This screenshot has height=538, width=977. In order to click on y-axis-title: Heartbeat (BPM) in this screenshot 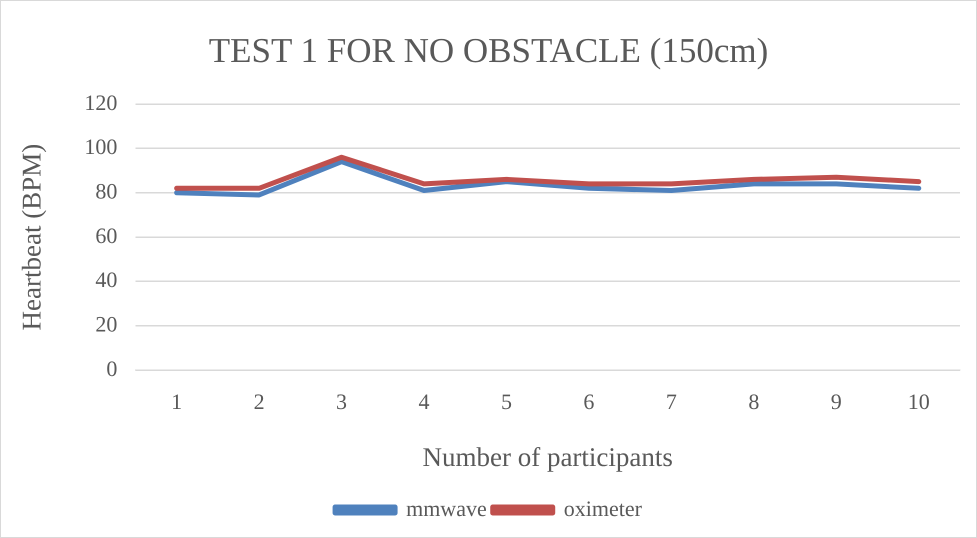, I will do `click(31, 237)`.